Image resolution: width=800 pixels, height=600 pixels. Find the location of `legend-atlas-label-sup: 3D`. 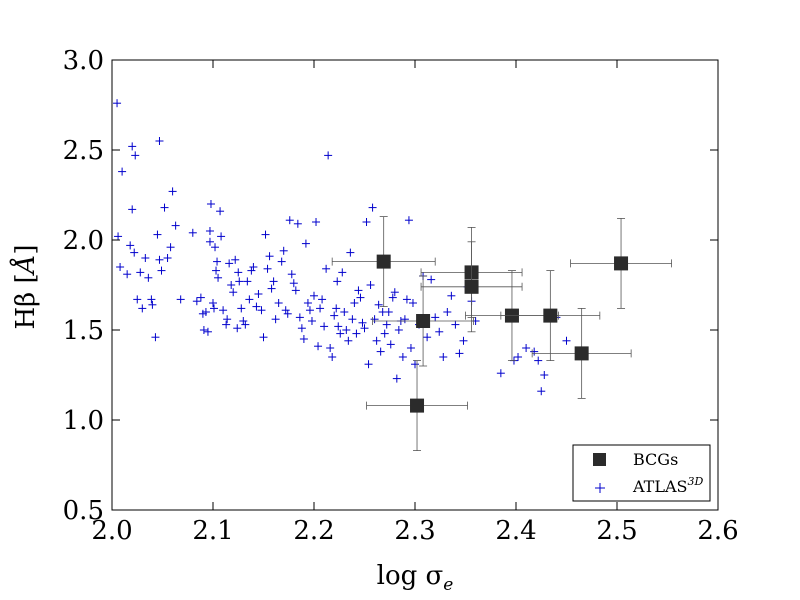

legend-atlas-label-sup: 3D is located at coordinates (696, 481).